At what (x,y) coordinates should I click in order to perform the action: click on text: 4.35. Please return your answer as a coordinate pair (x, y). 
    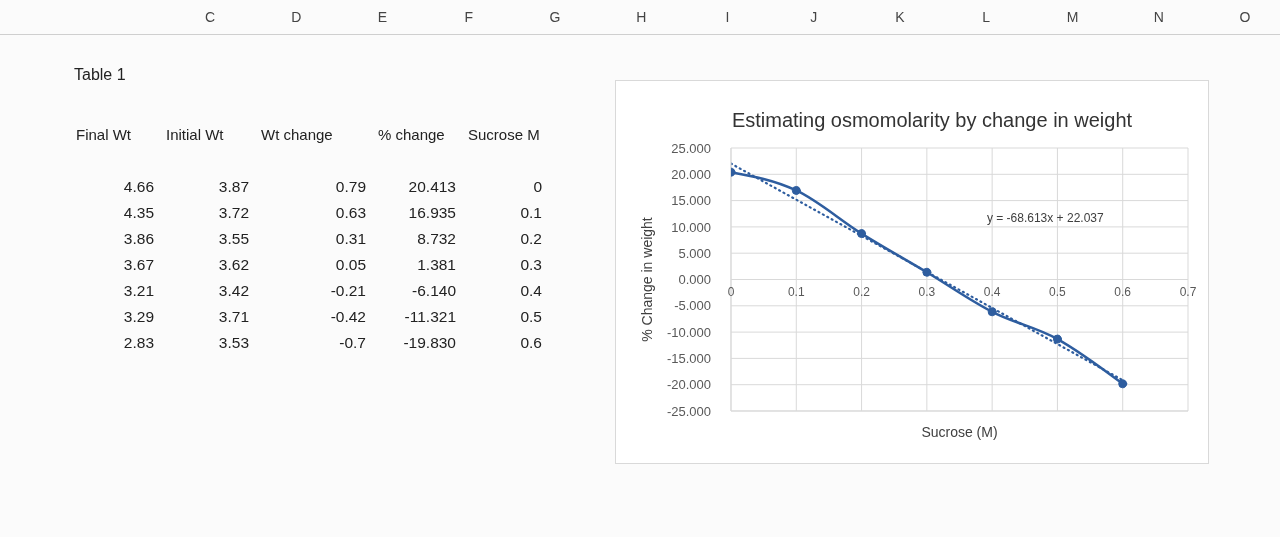
    Looking at the image, I should click on (138, 212).